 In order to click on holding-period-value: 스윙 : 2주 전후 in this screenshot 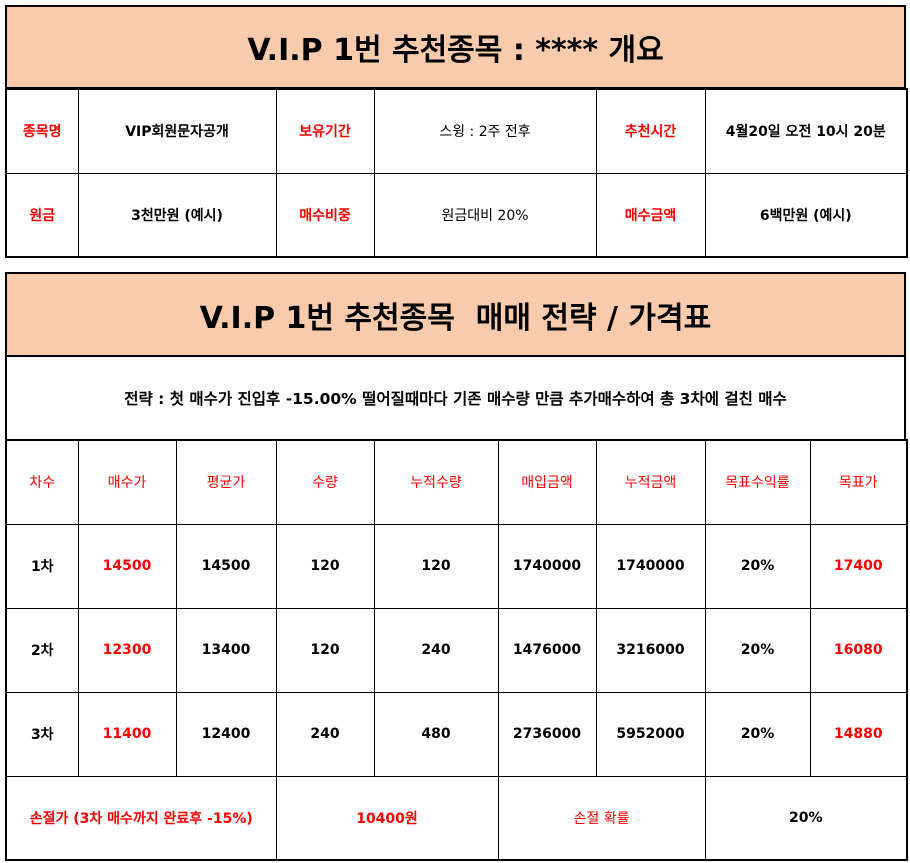, I will do `click(485, 131)`.